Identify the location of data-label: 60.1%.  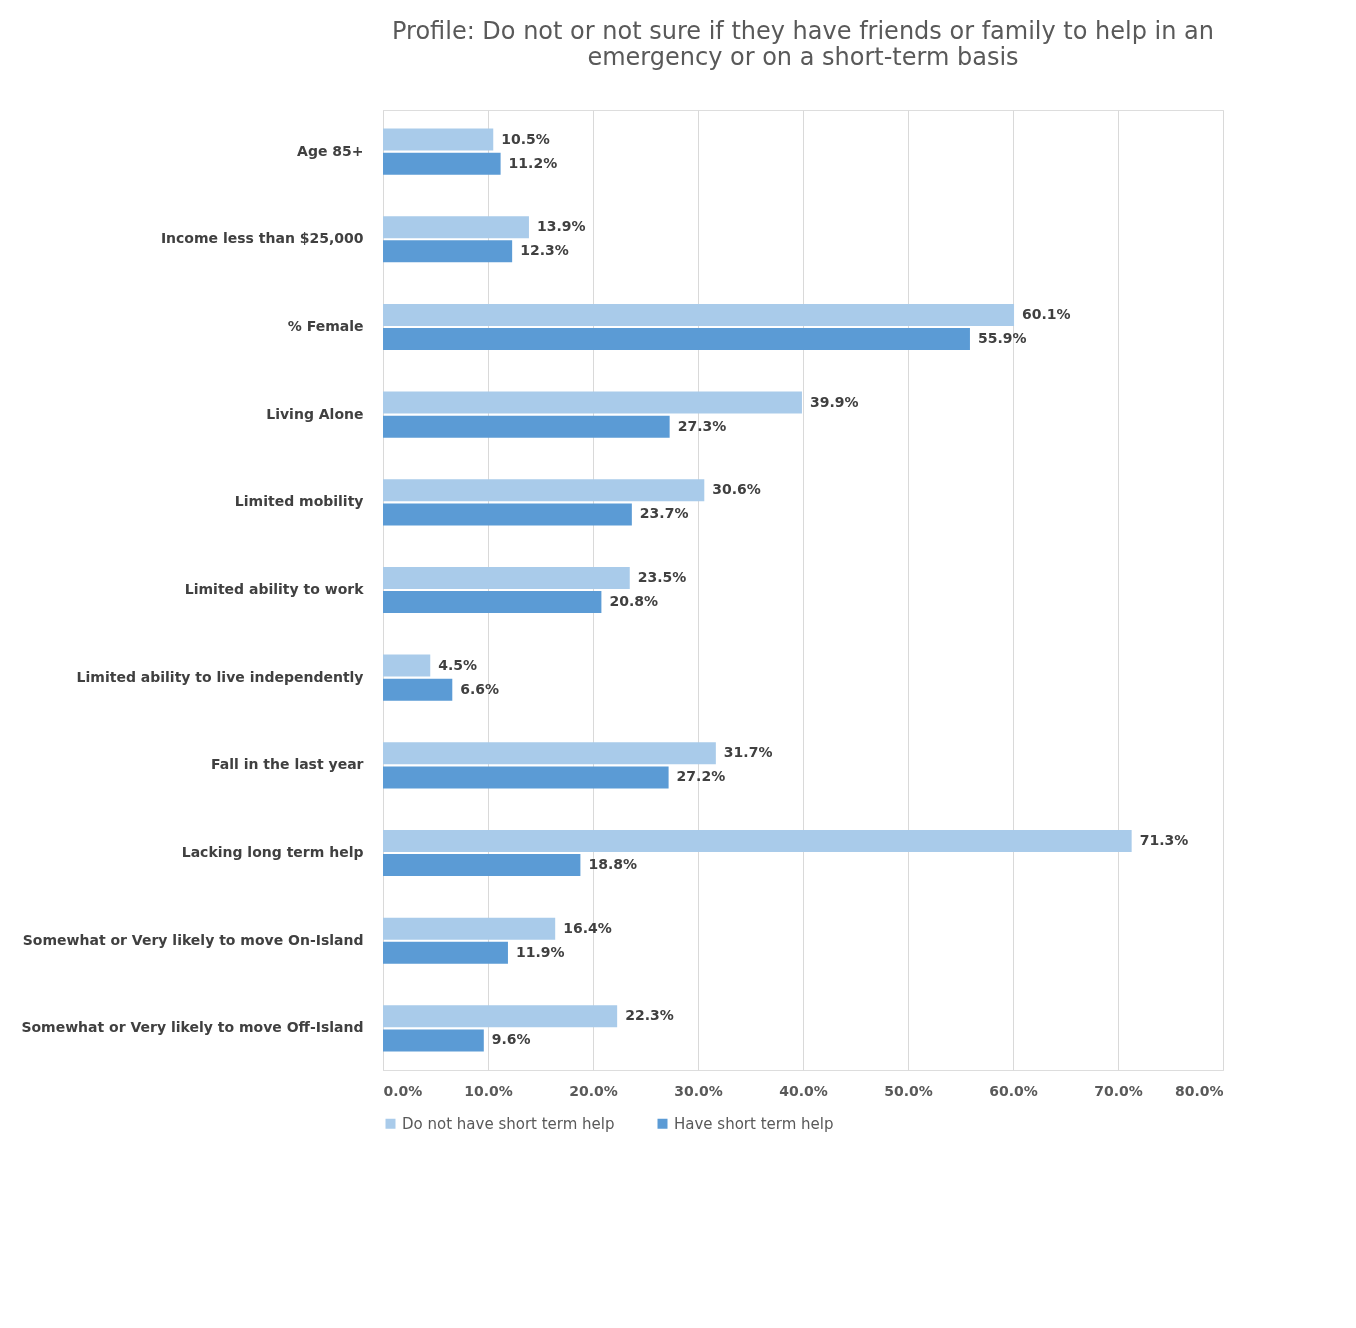
(1046, 313).